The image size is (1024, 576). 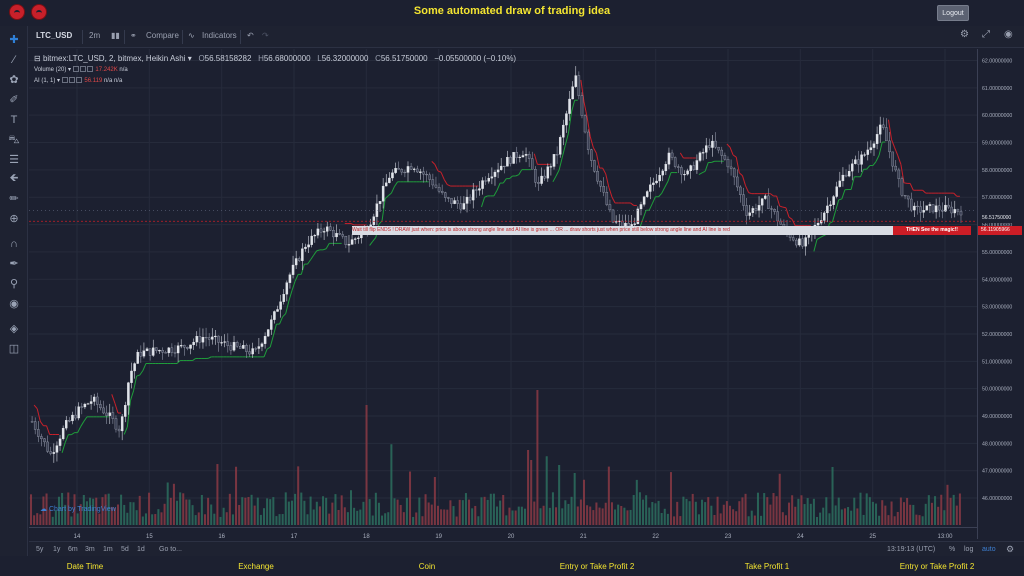 What do you see at coordinates (14, 329) in the screenshot?
I see `layers-icon: ◈` at bounding box center [14, 329].